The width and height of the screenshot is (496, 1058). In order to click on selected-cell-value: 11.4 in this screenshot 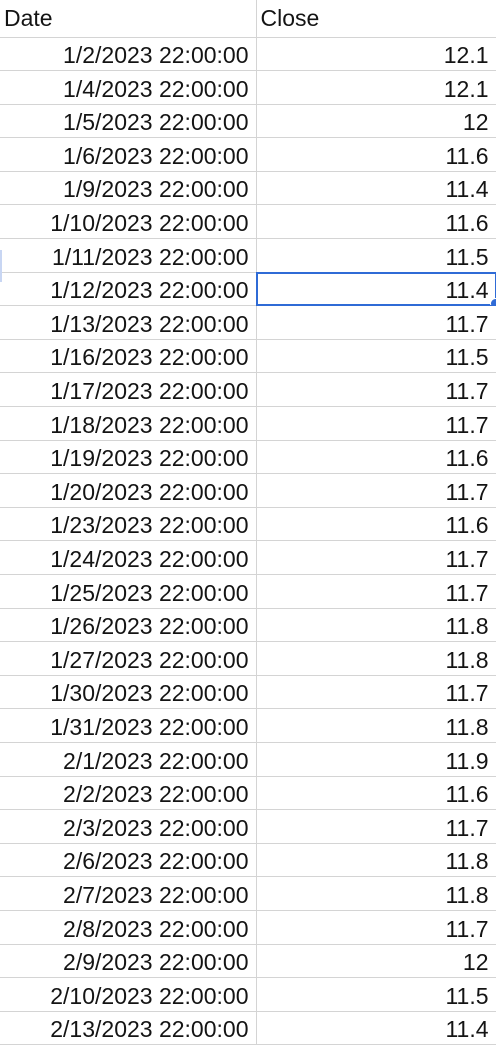, I will do `click(467, 290)`.